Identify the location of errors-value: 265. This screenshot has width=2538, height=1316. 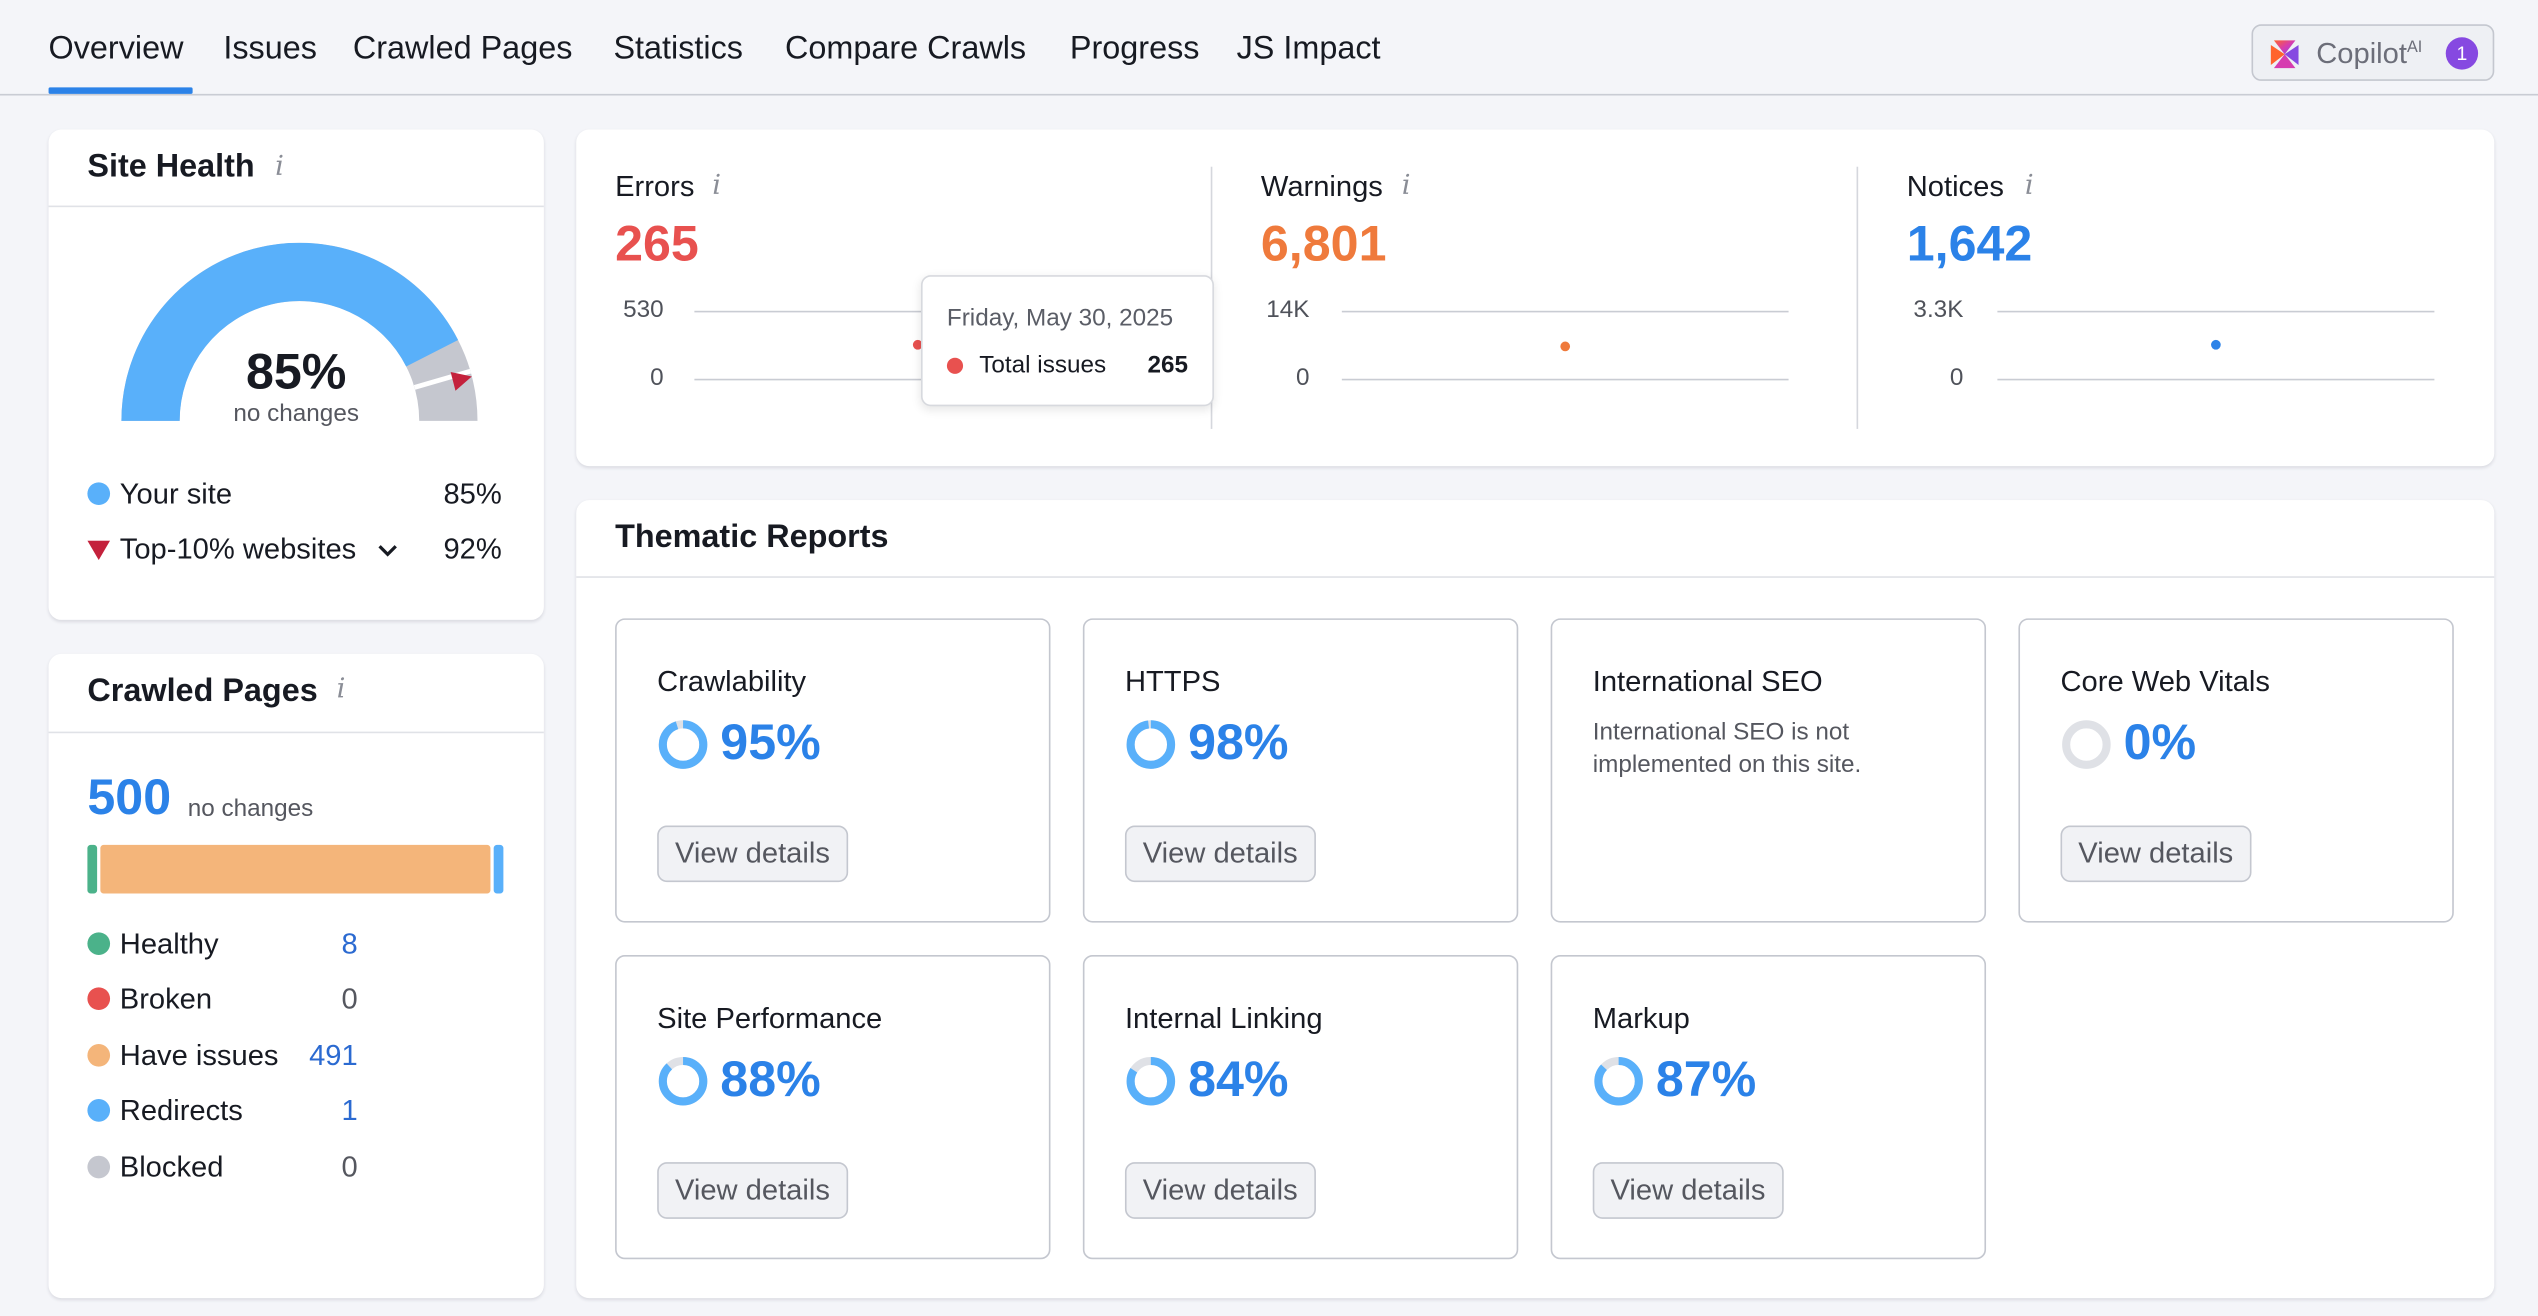
(657, 243).